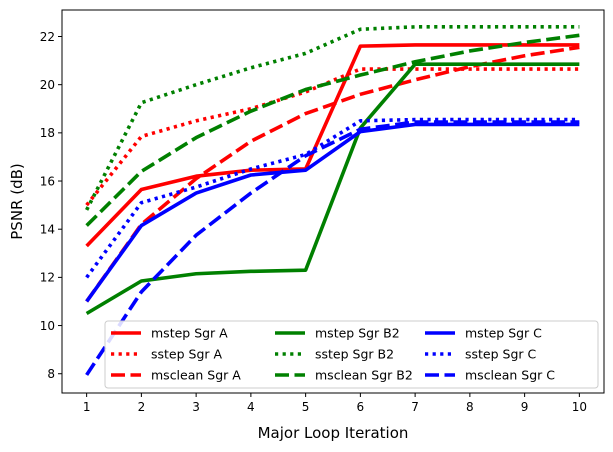  Describe the element at coordinates (333, 433) in the screenshot. I see `x-axis-label: Major Loop Iteration` at that location.